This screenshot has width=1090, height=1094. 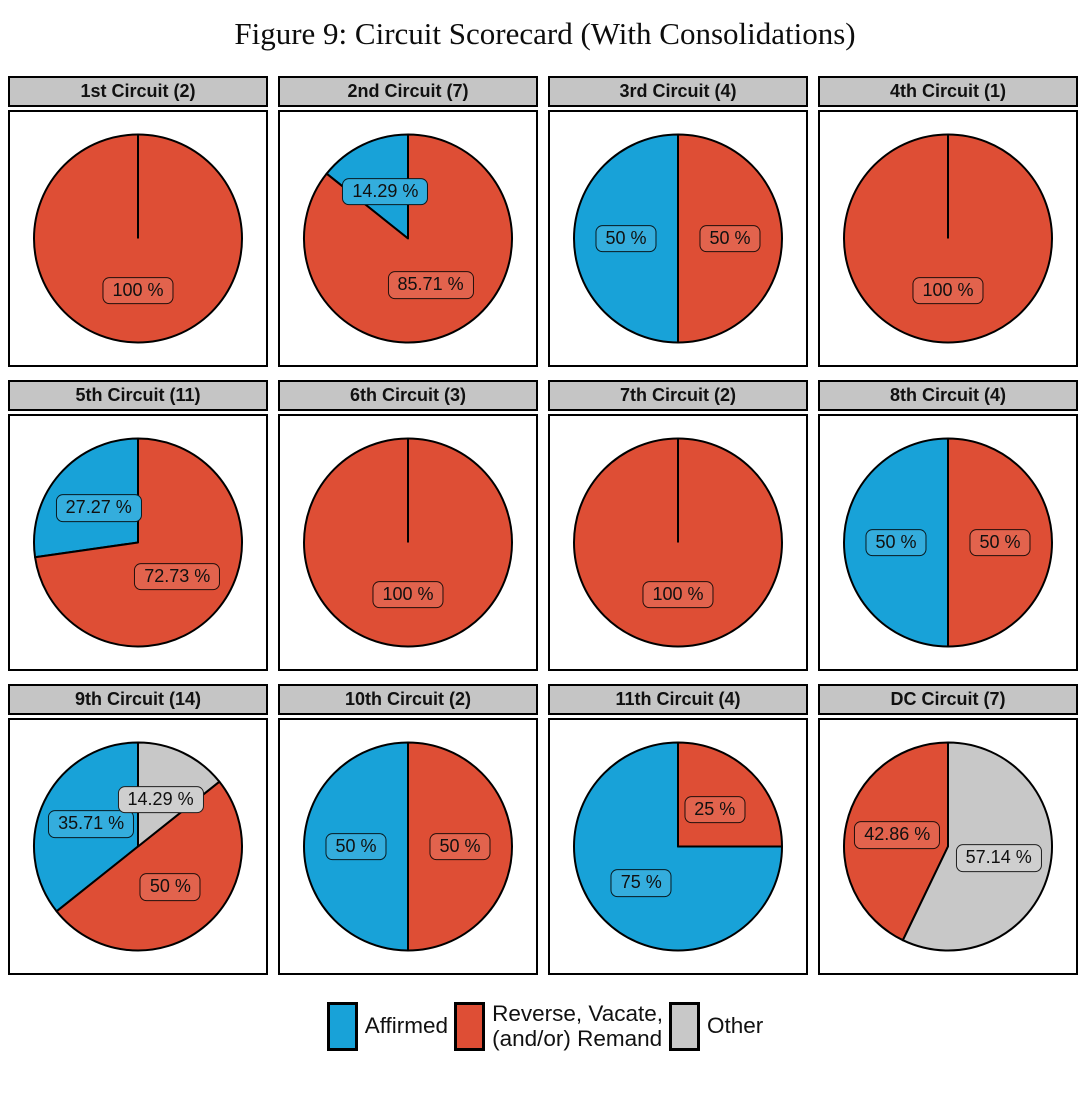 I want to click on circuit-panel: 7th Circuit (2) 100 %, so click(x=678, y=525).